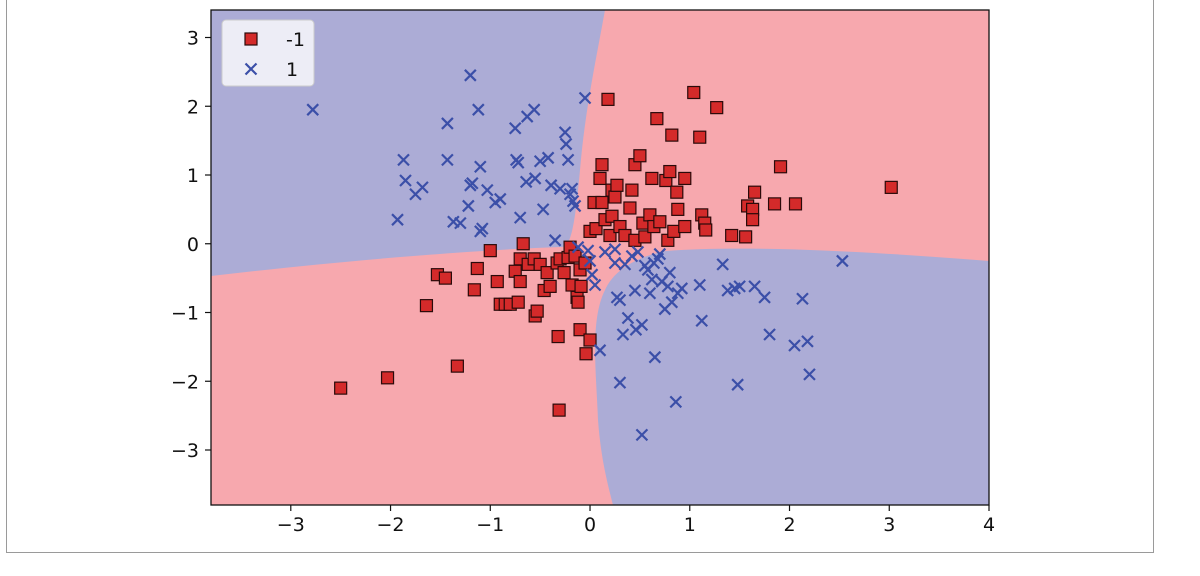  Describe the element at coordinates (590, 525) in the screenshot. I see `x-tick-label: 0` at that location.